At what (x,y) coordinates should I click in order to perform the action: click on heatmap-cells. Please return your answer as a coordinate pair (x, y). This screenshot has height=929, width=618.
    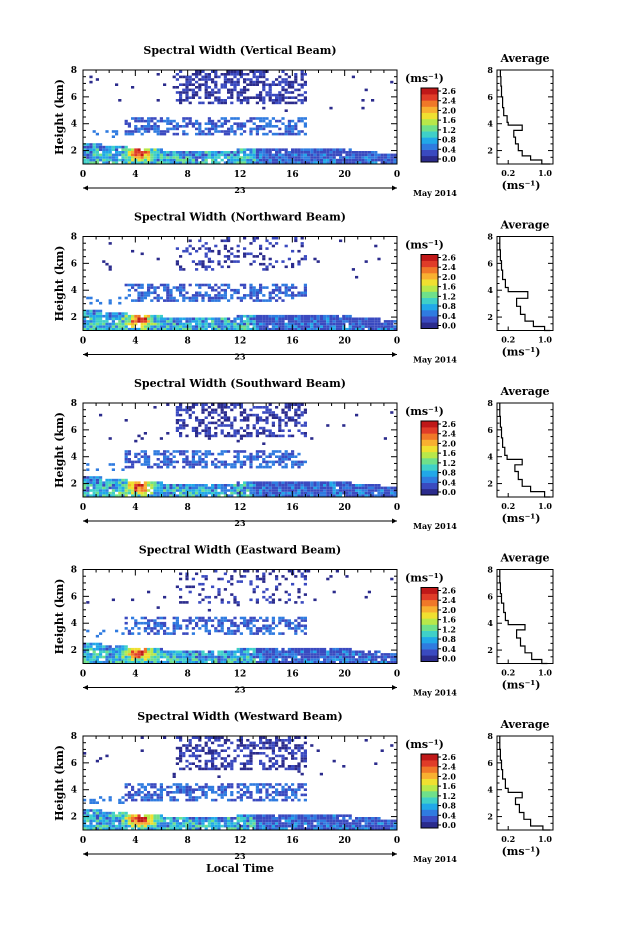
    Looking at the image, I should click on (240, 616).